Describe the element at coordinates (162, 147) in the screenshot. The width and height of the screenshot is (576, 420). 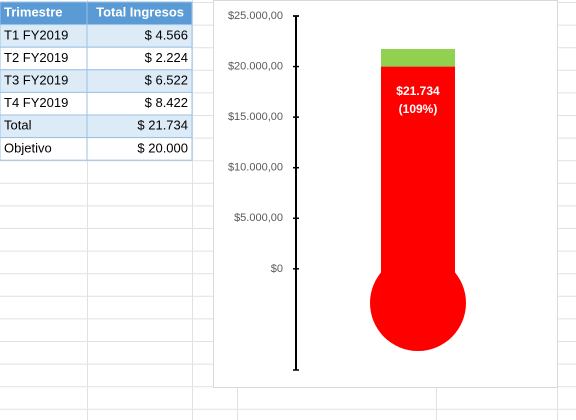
I see `cell-text: $ 20.000` at that location.